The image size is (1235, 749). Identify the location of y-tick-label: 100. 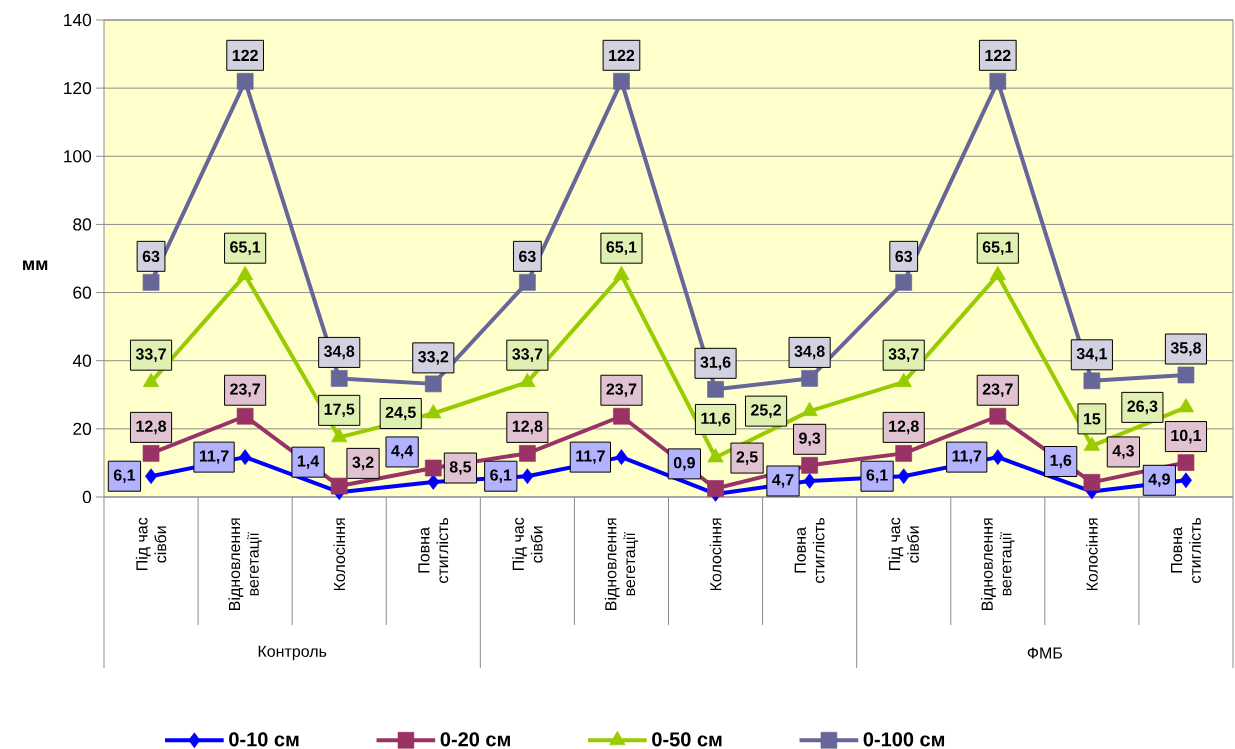
(78, 156).